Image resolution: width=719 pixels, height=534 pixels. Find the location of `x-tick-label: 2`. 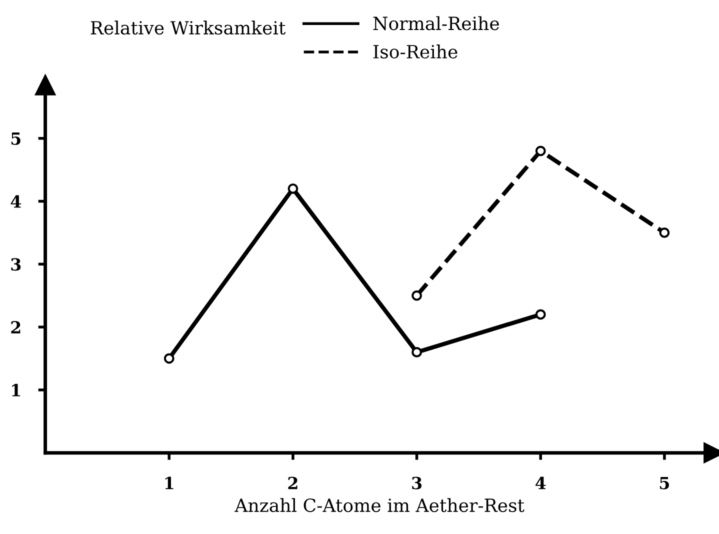

x-tick-label: 2 is located at coordinates (293, 483).